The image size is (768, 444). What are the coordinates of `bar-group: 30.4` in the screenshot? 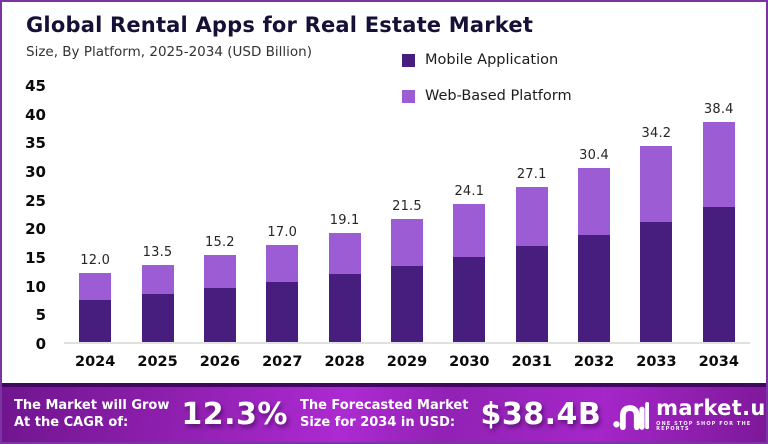 It's located at (594, 245).